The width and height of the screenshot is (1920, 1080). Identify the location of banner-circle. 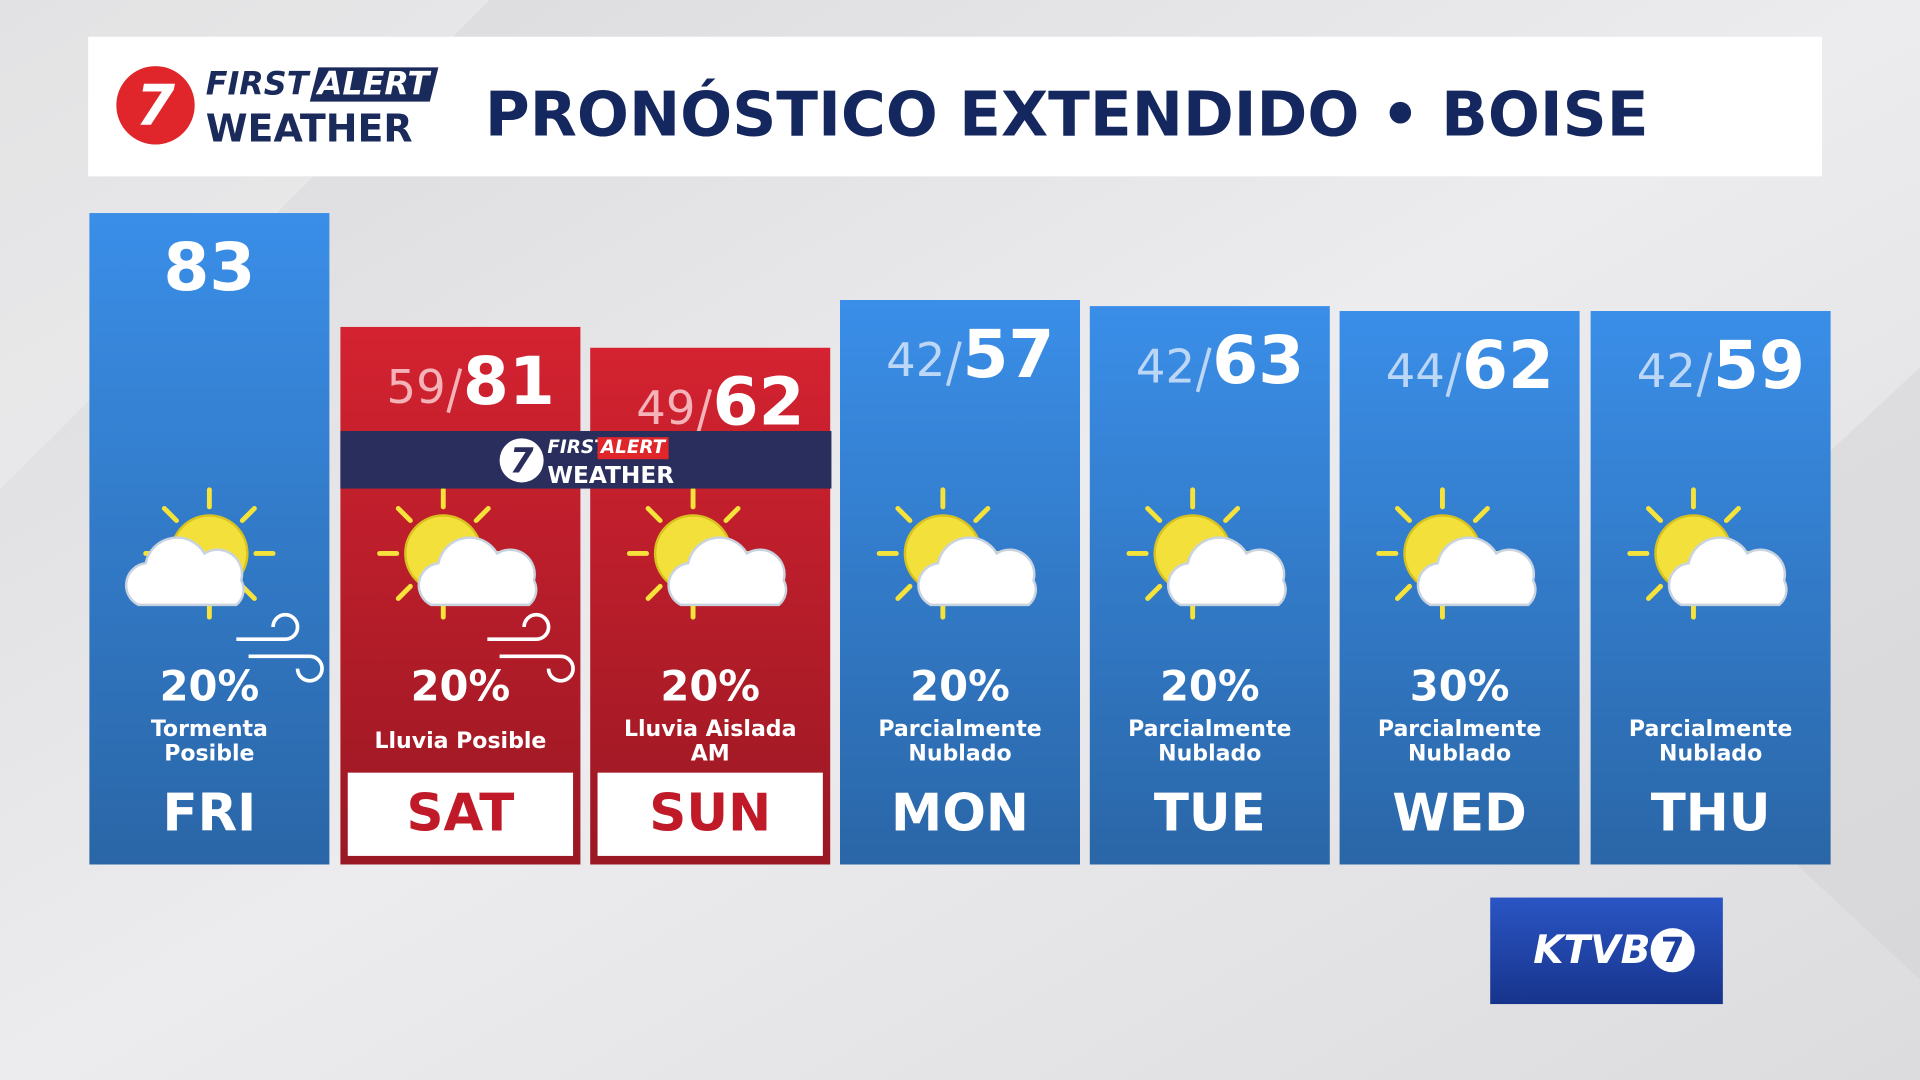
(521, 460).